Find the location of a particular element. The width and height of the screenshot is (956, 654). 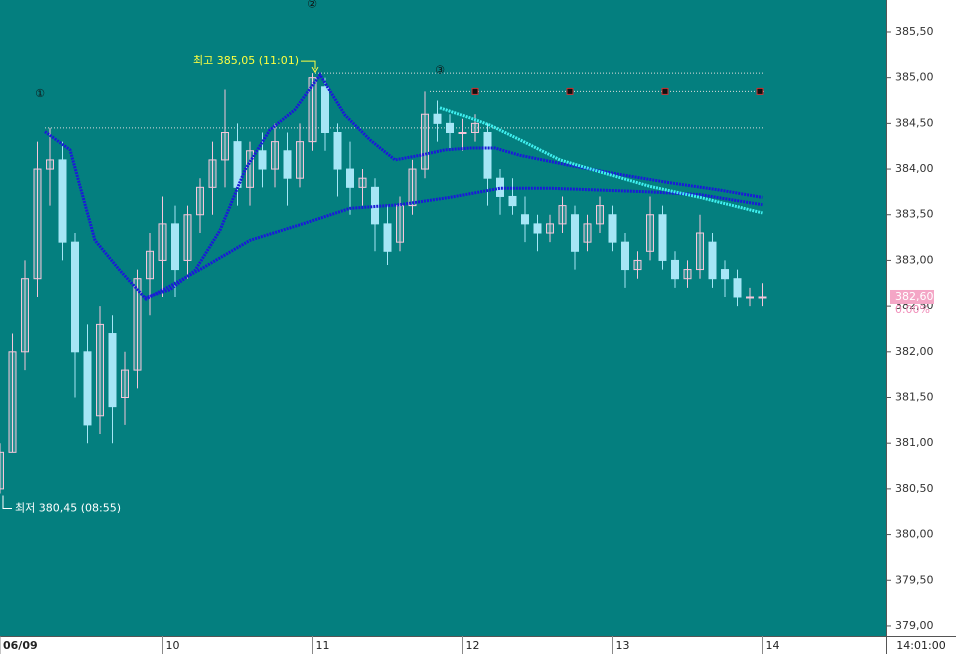

y-tick-label: 380,50 is located at coordinates (914, 488).